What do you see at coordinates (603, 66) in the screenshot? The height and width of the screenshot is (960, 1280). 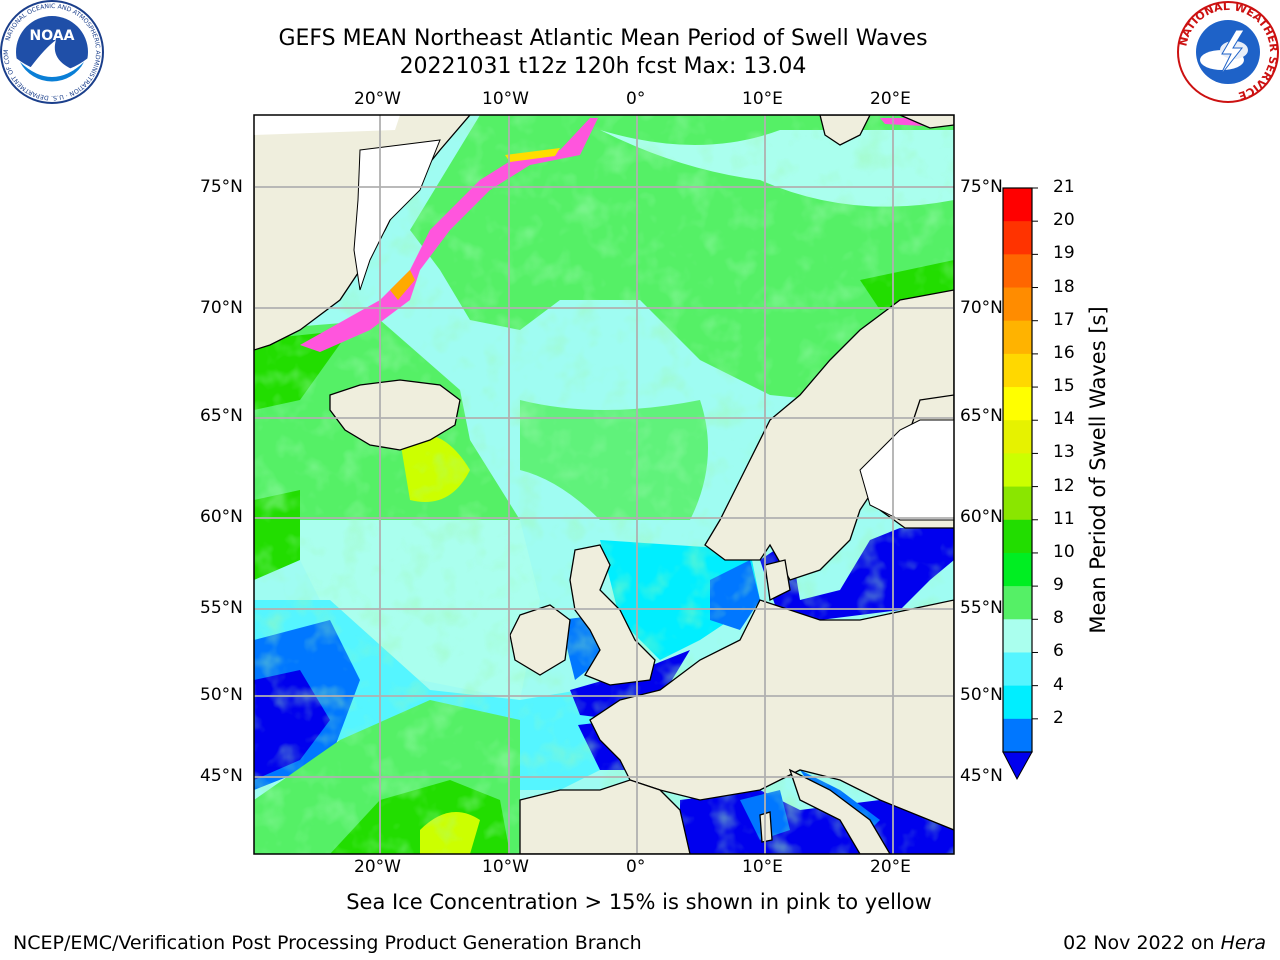 I see `map-subtitle: 20221031 t12z 120h fcst Max: 13.04` at bounding box center [603, 66].